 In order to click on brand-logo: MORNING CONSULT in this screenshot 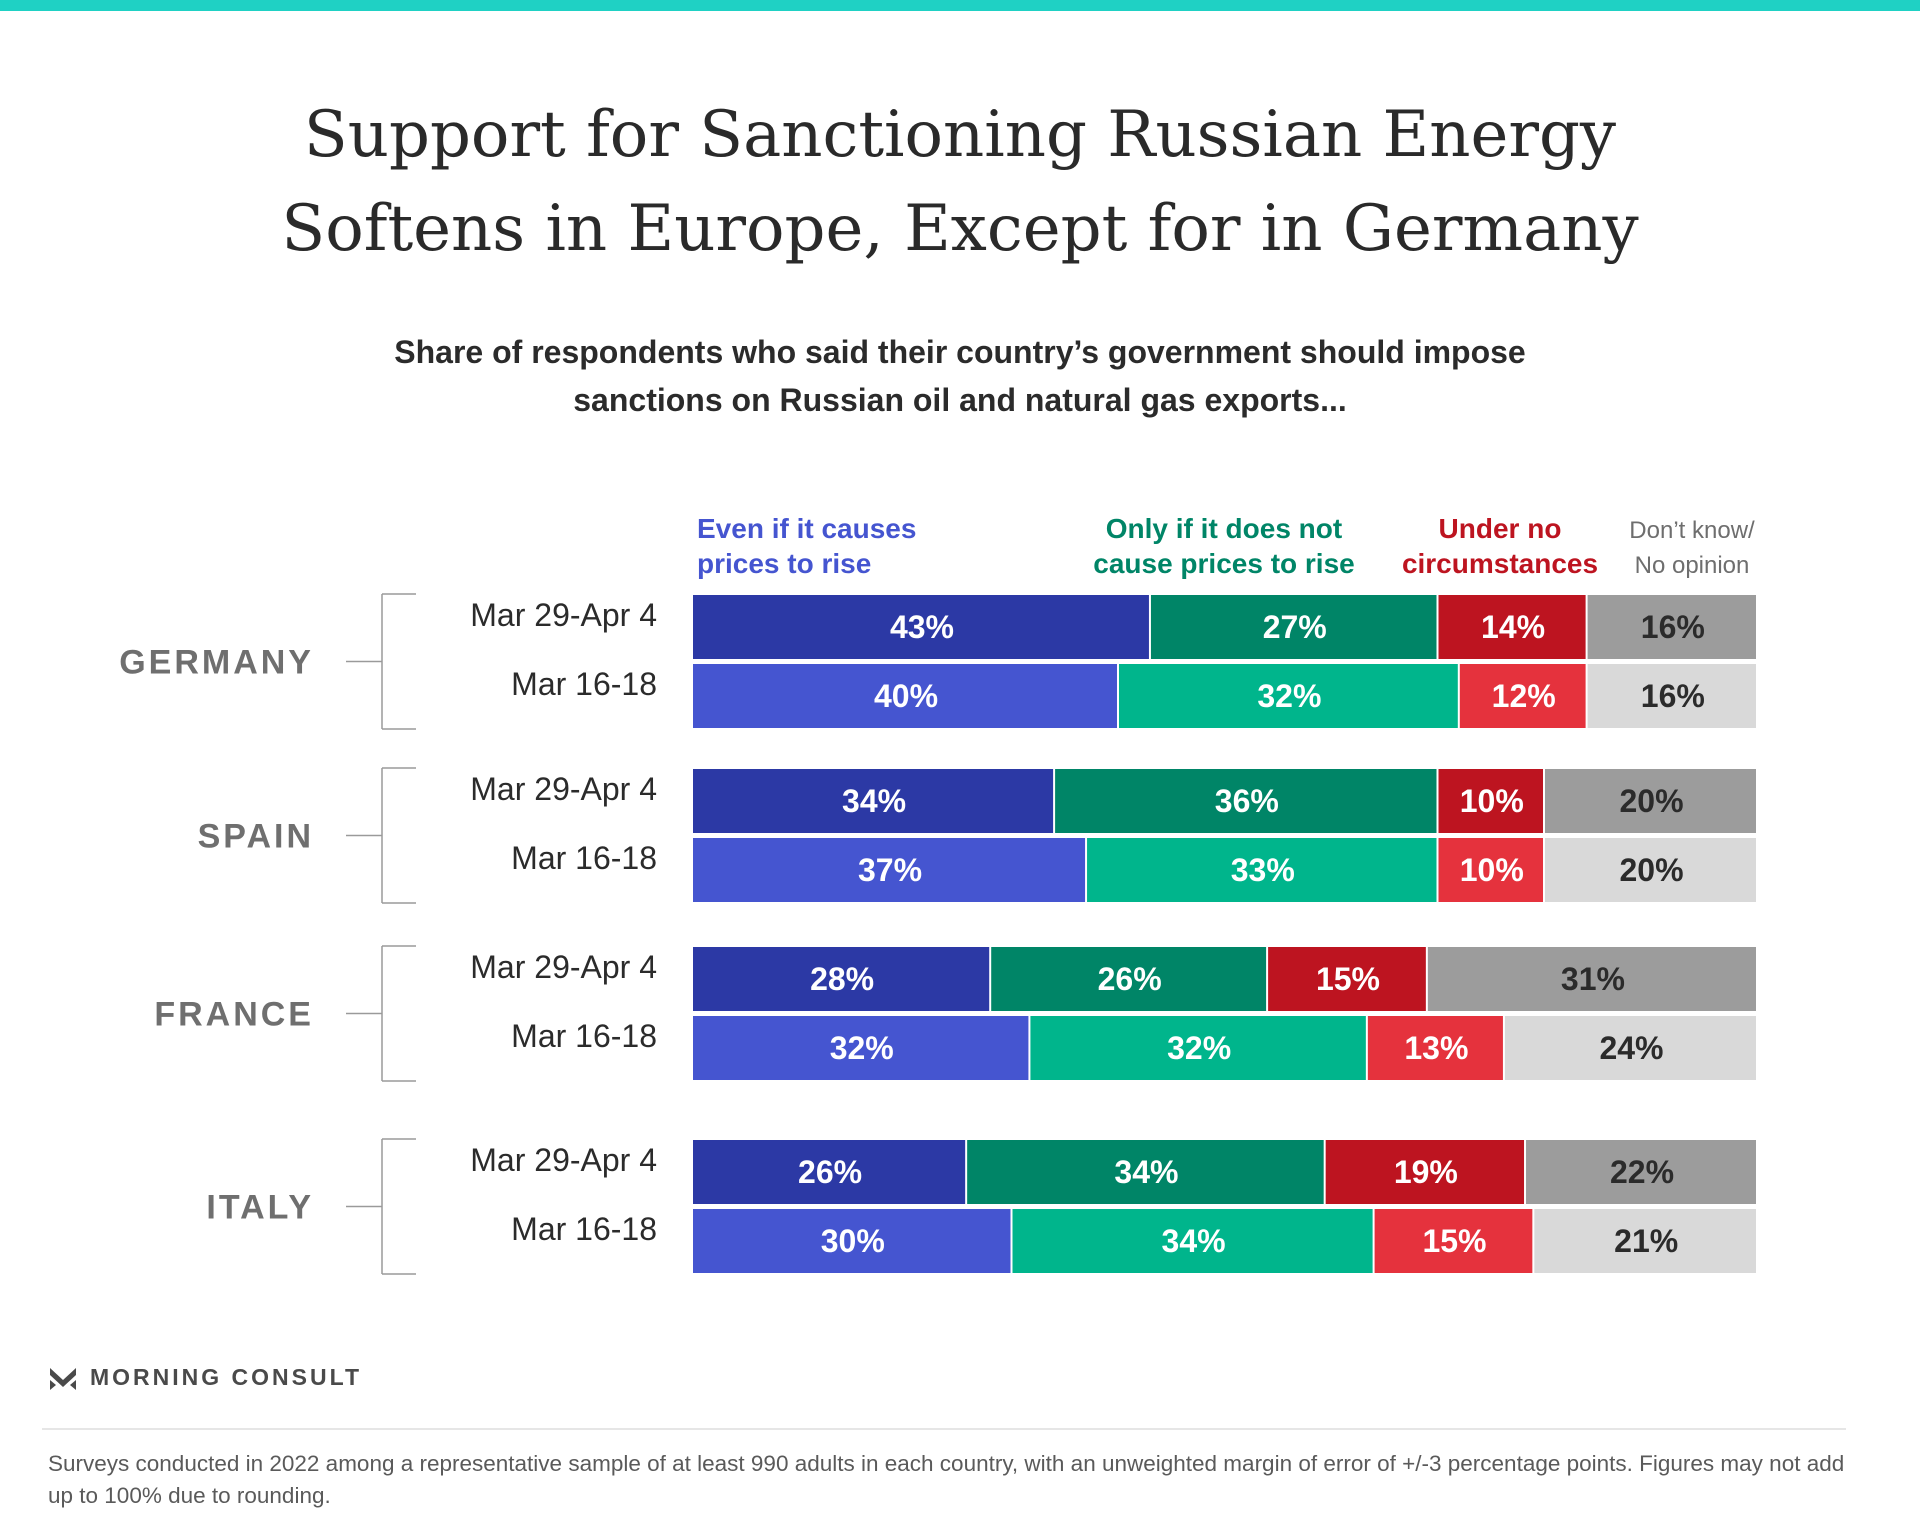, I will do `click(205, 1377)`.